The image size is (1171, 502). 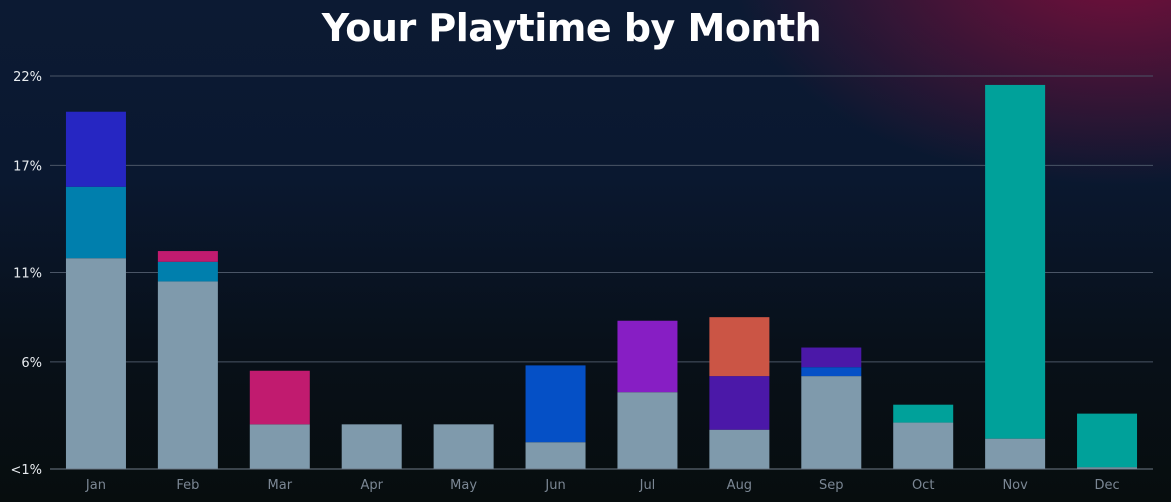 I want to click on x-tick-label: Aug, so click(x=739, y=485).